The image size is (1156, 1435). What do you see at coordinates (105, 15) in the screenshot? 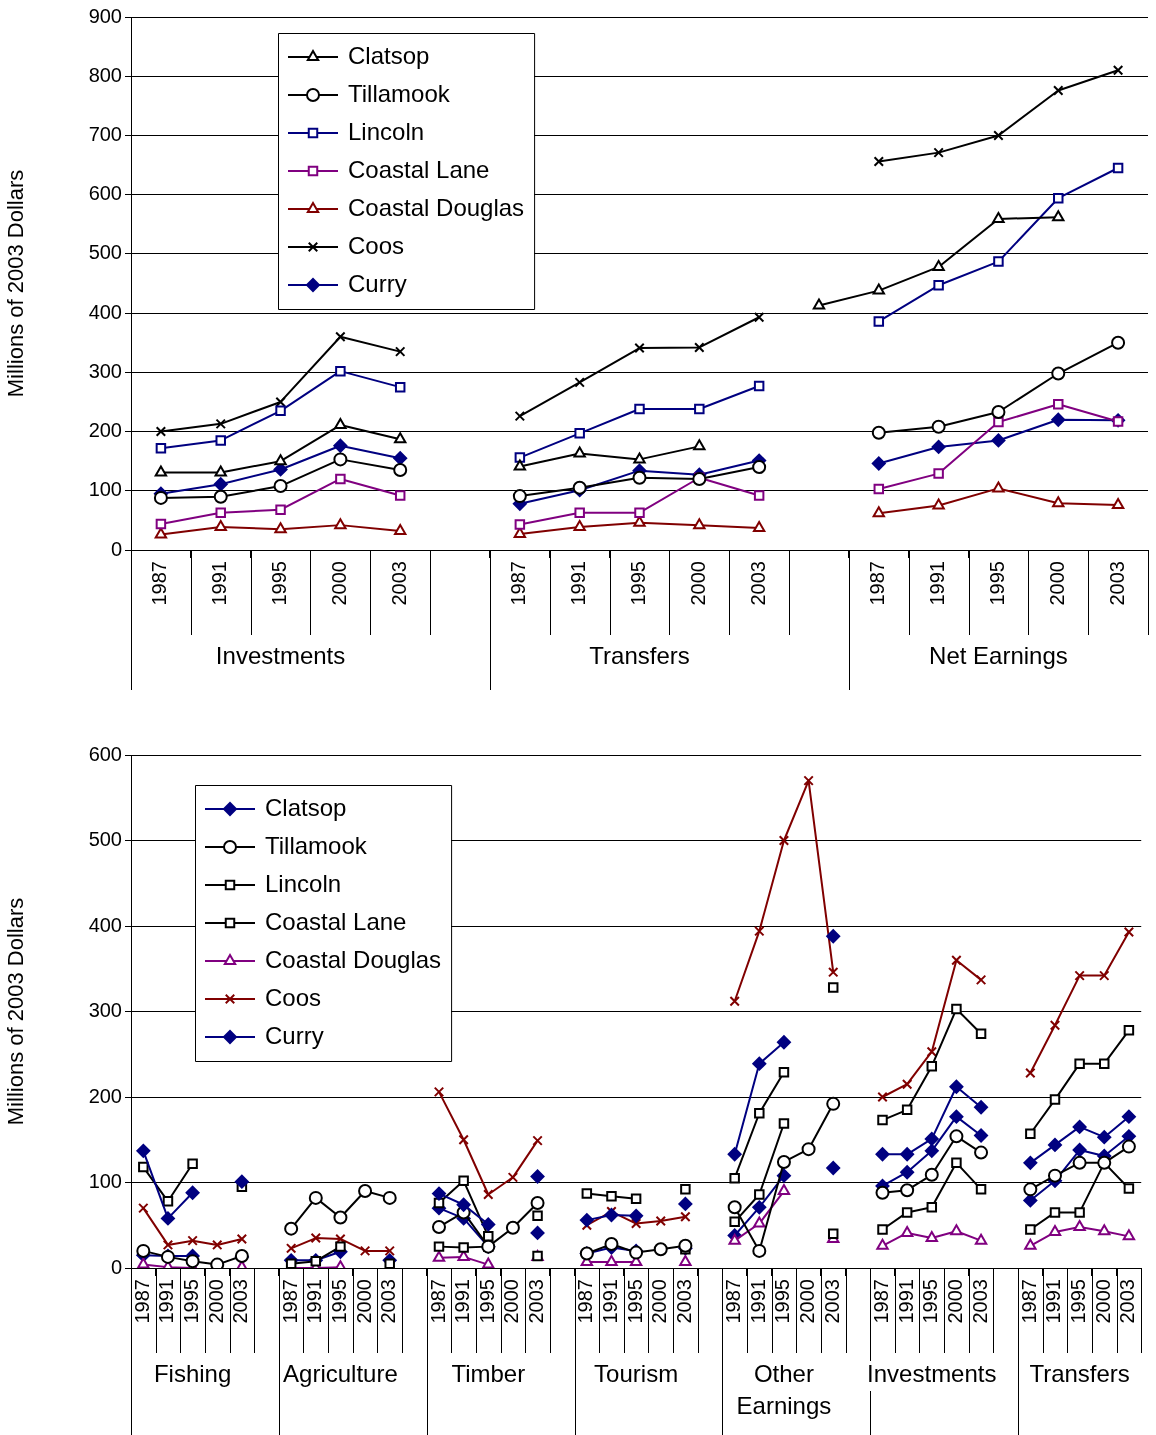
I see `y-tick-label: 900` at bounding box center [105, 15].